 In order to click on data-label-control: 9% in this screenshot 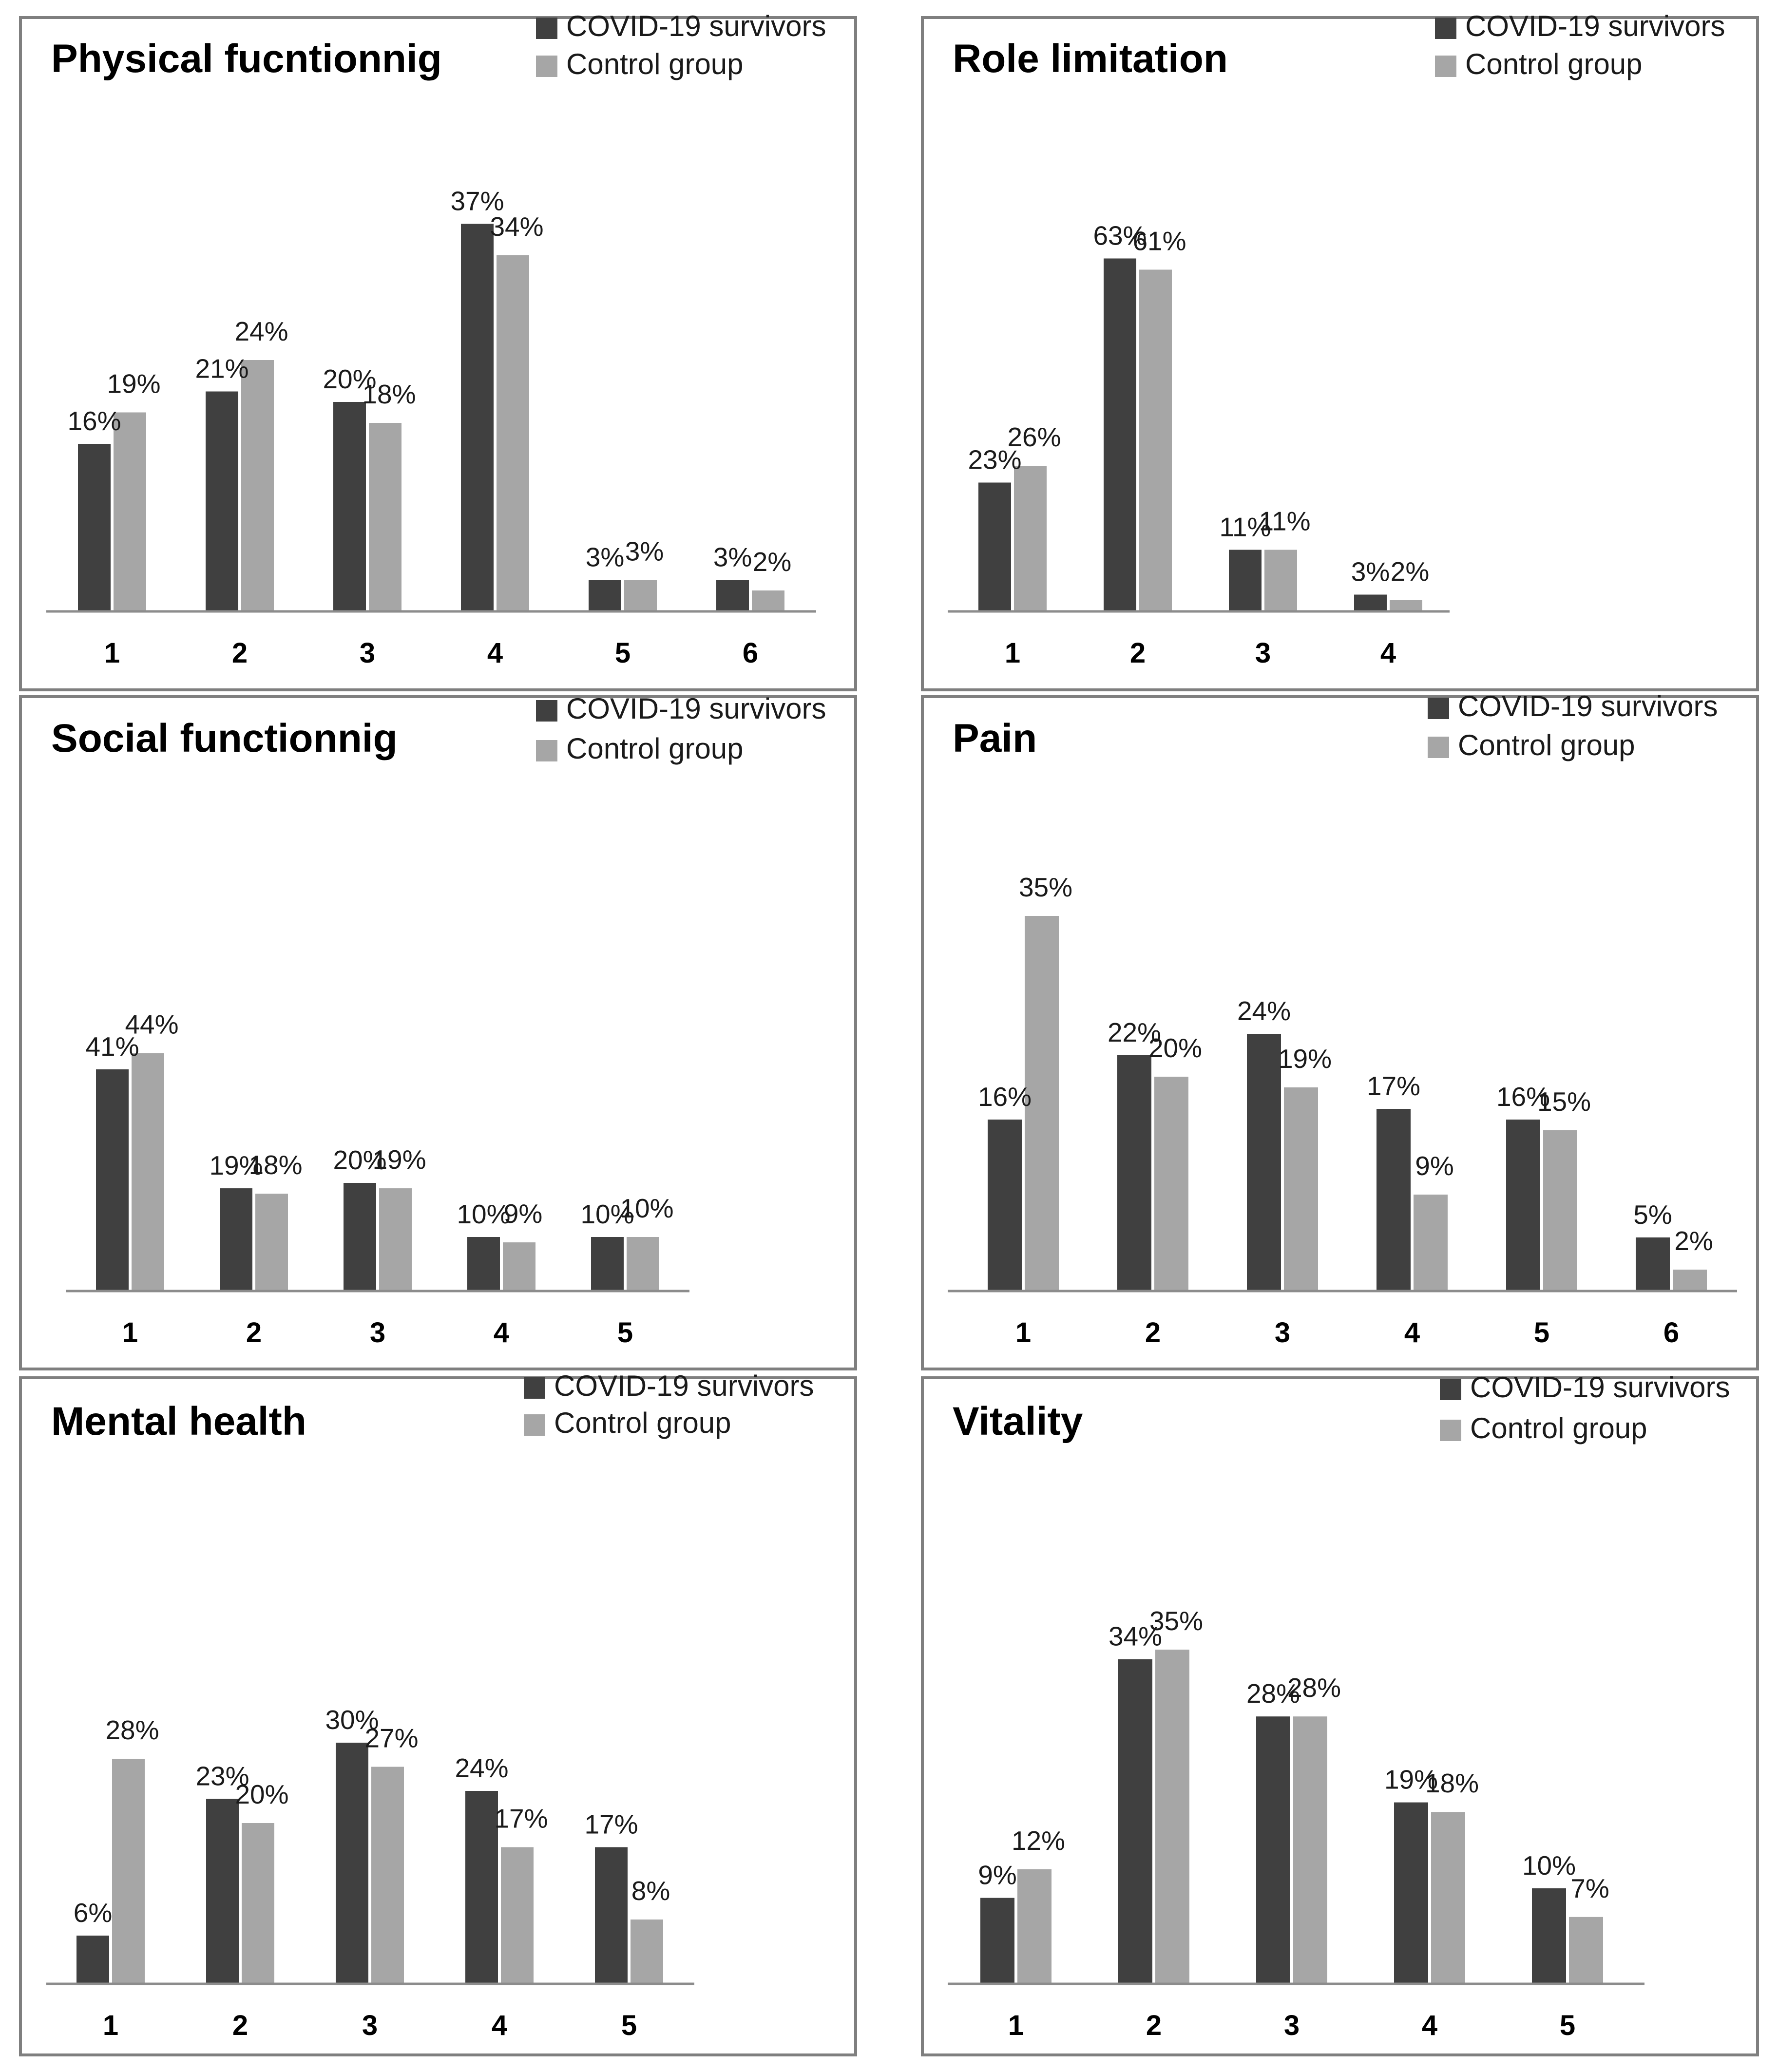, I will do `click(523, 1213)`.